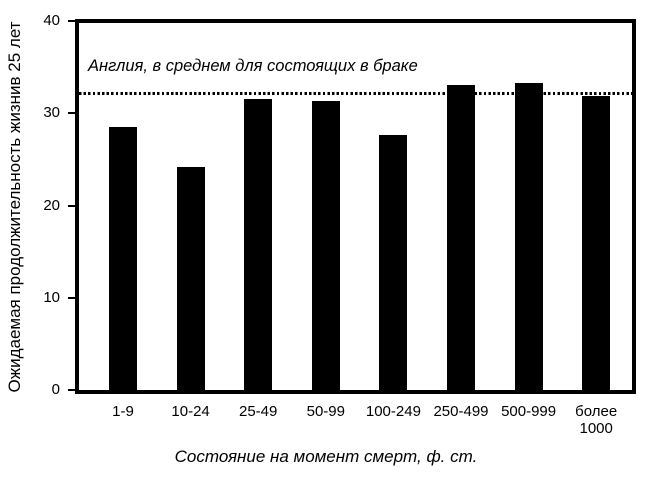 The height and width of the screenshot is (482, 649). I want to click on y-tick-label-0: 0, so click(55, 389).